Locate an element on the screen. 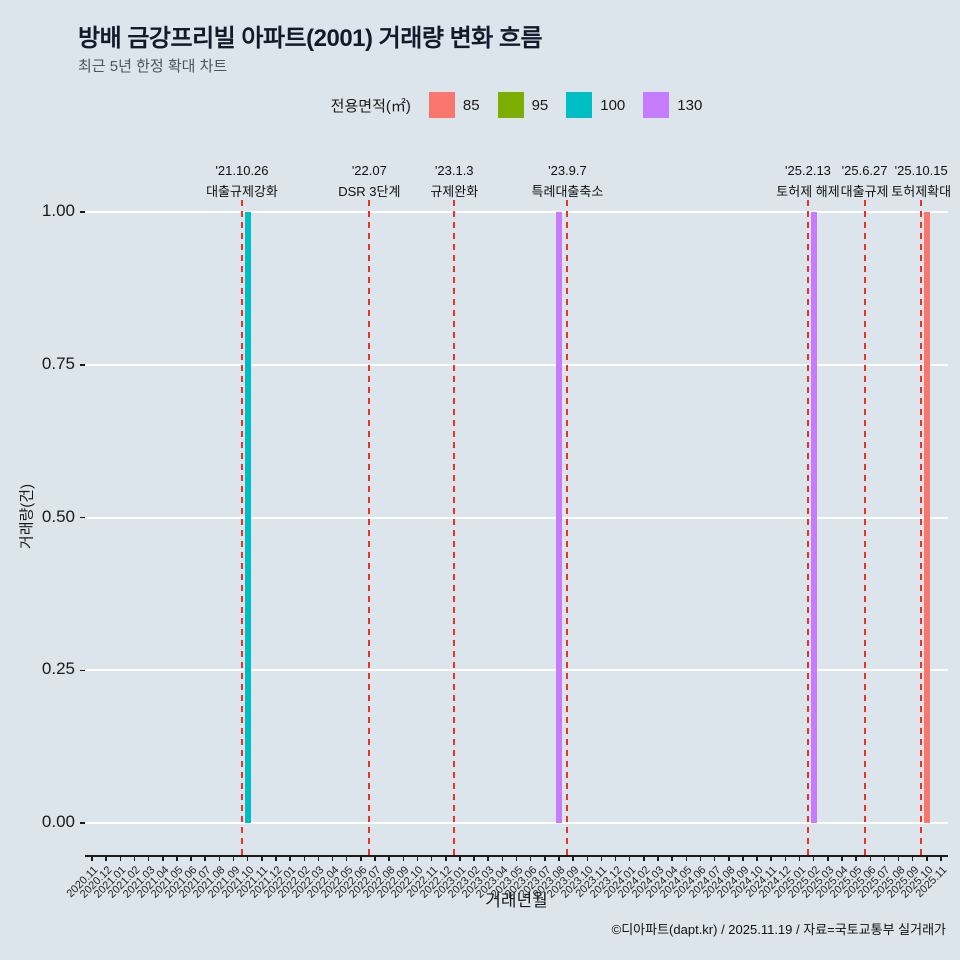 This screenshot has width=960, height=960. event-annotation: '21.10.26 대출규제강화 is located at coordinates (242, 181).